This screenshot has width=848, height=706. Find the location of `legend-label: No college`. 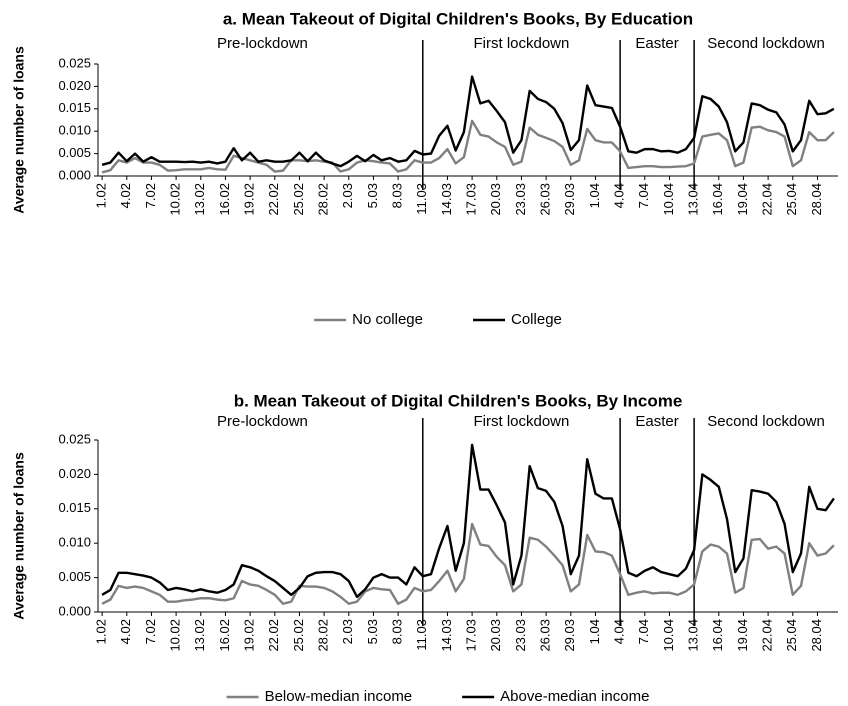

legend-label: No college is located at coordinates (387, 319).